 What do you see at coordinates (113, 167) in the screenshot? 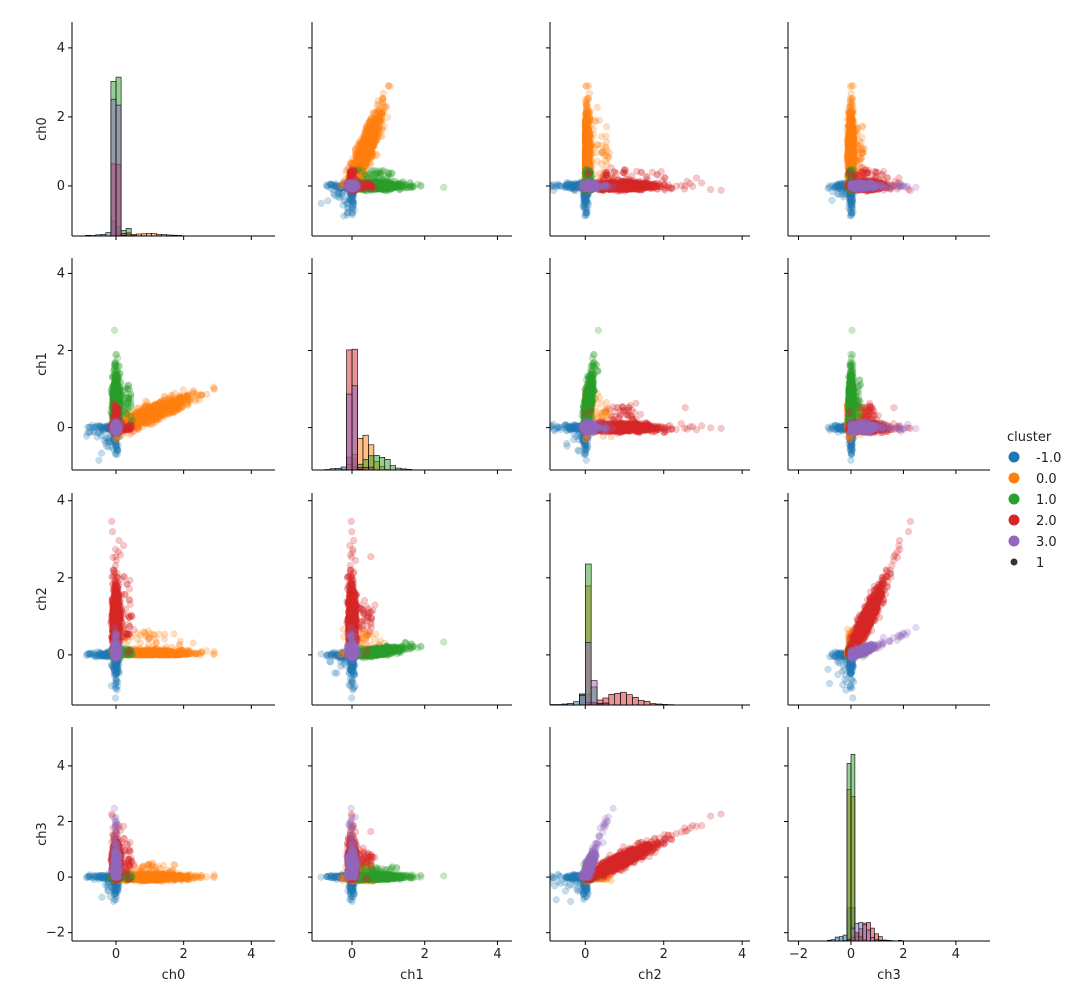
I see `hist-bar` at bounding box center [113, 167].